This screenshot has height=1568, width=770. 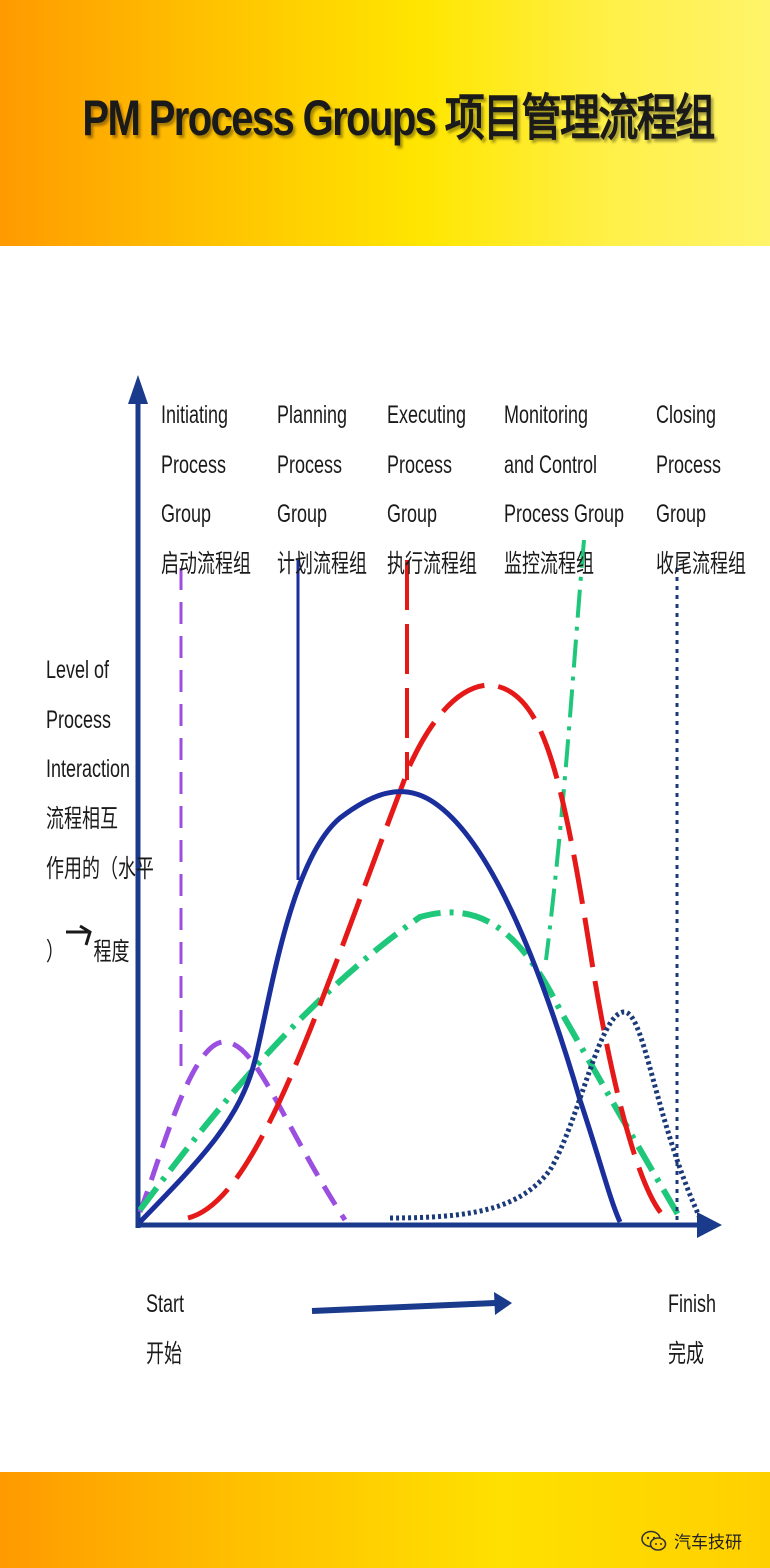 I want to click on monitoring-label-line: Monitoring, so click(x=546, y=414).